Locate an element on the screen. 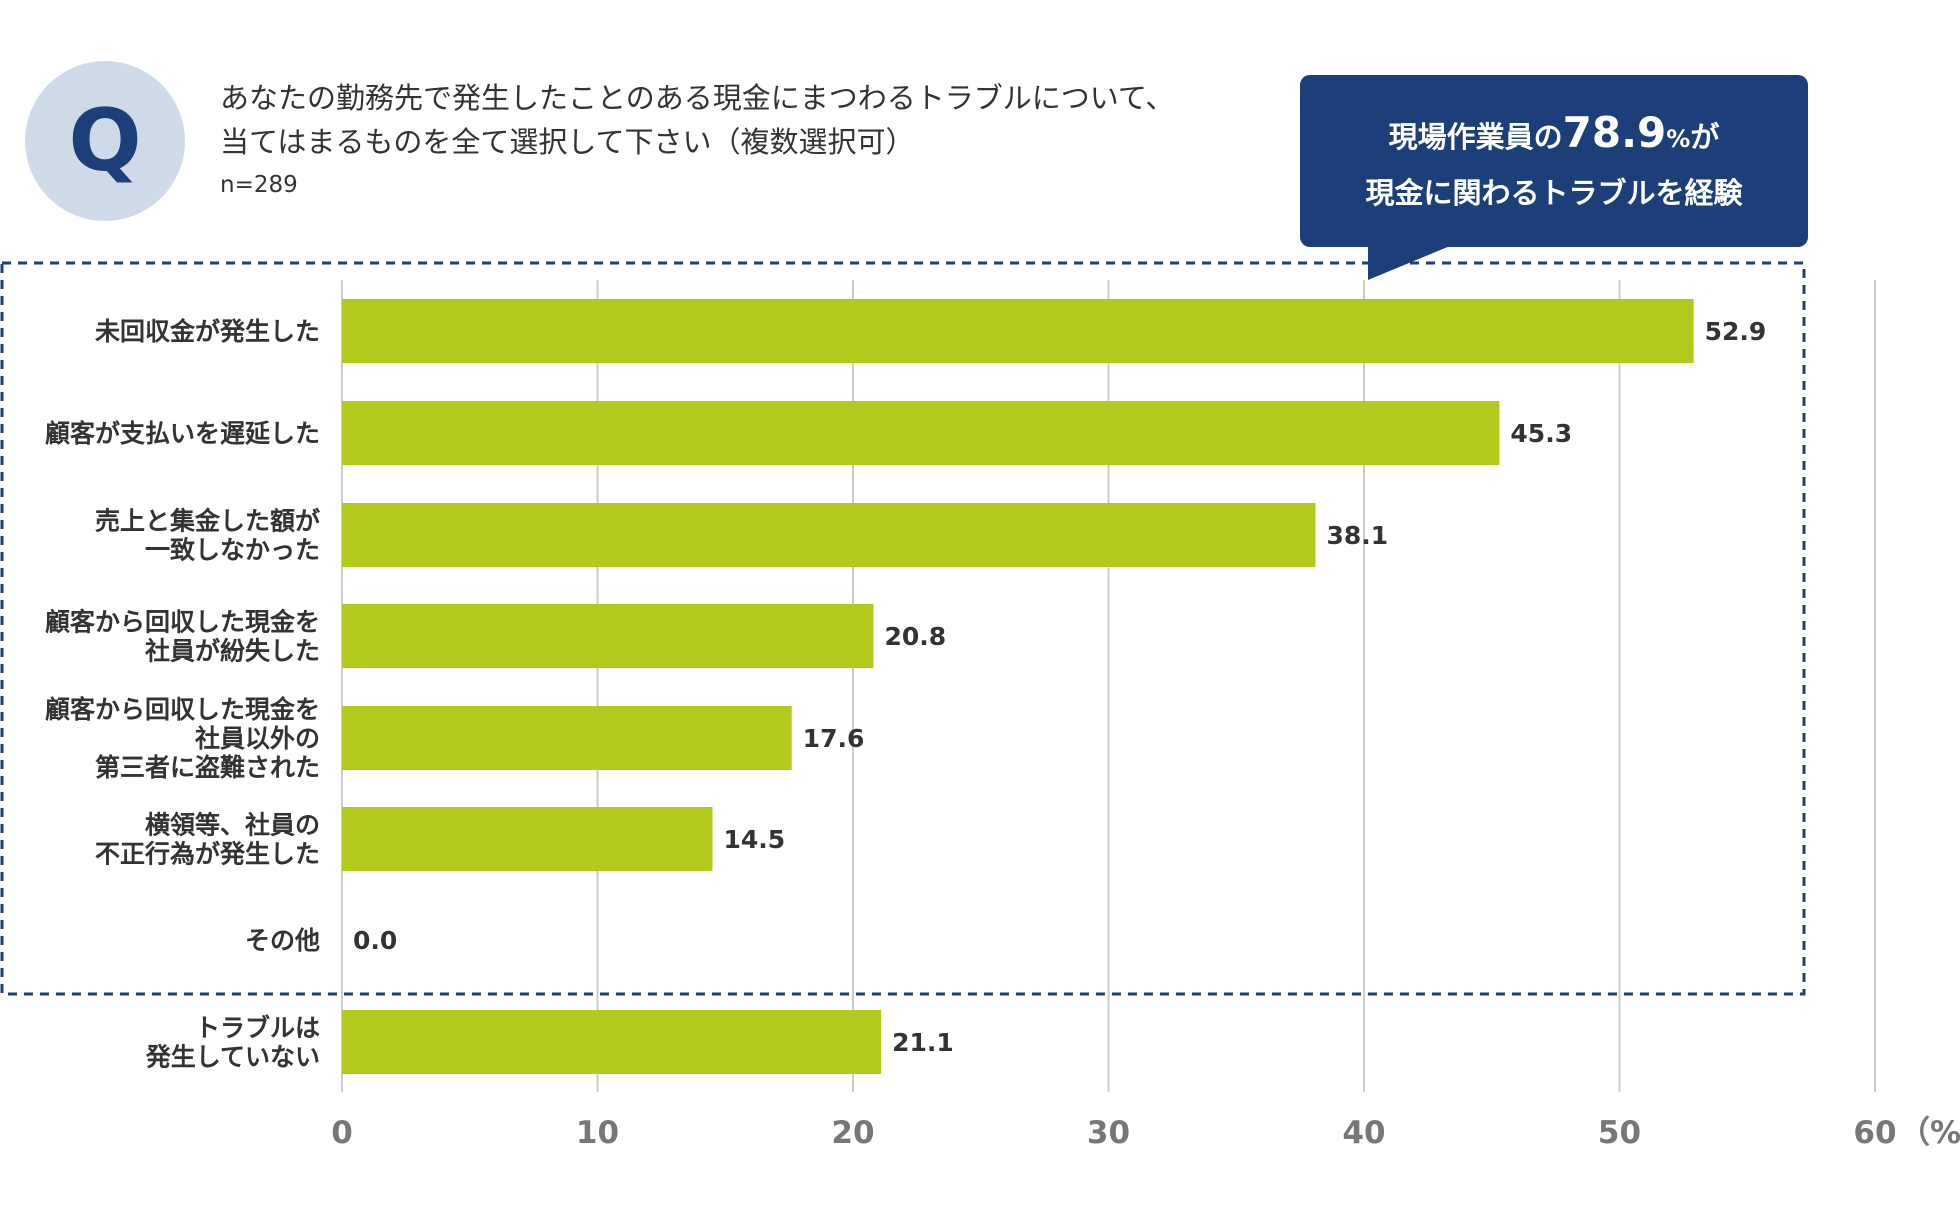 The image size is (1960, 1220). value-label-0: 52.9 is located at coordinates (1736, 331).